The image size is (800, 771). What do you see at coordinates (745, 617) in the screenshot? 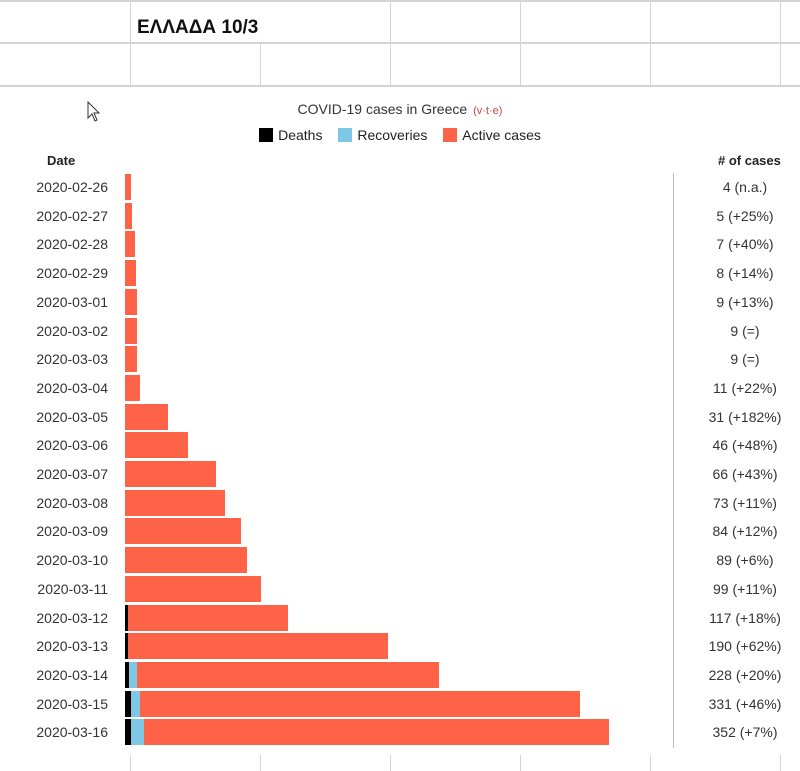
I see `case-count-label: 117 (+18%)` at bounding box center [745, 617].